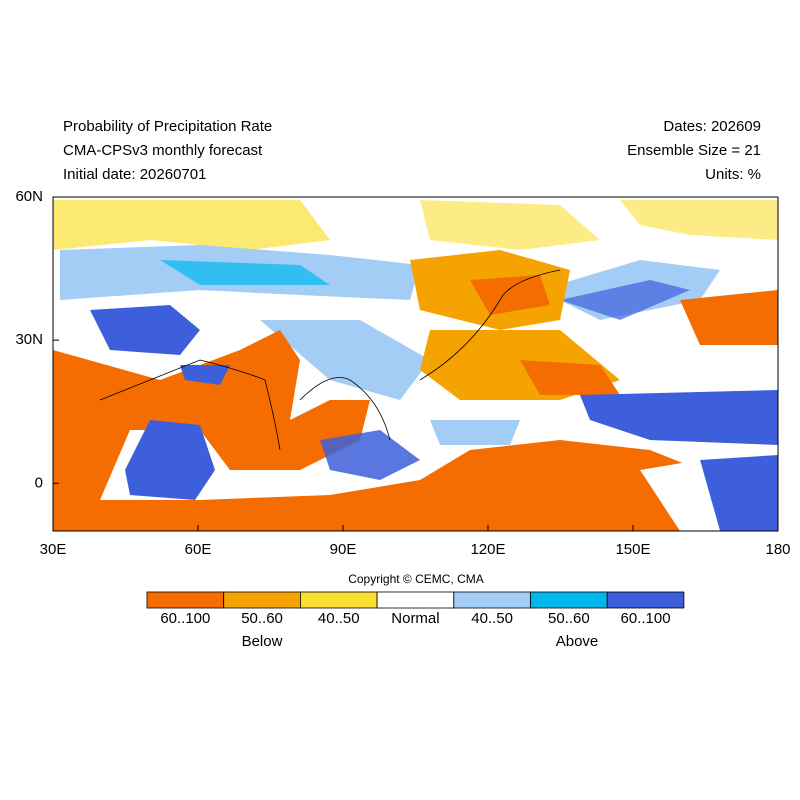 The width and height of the screenshot is (800, 800). Describe the element at coordinates (577, 641) in the screenshot. I see `legend-above: Above` at that location.